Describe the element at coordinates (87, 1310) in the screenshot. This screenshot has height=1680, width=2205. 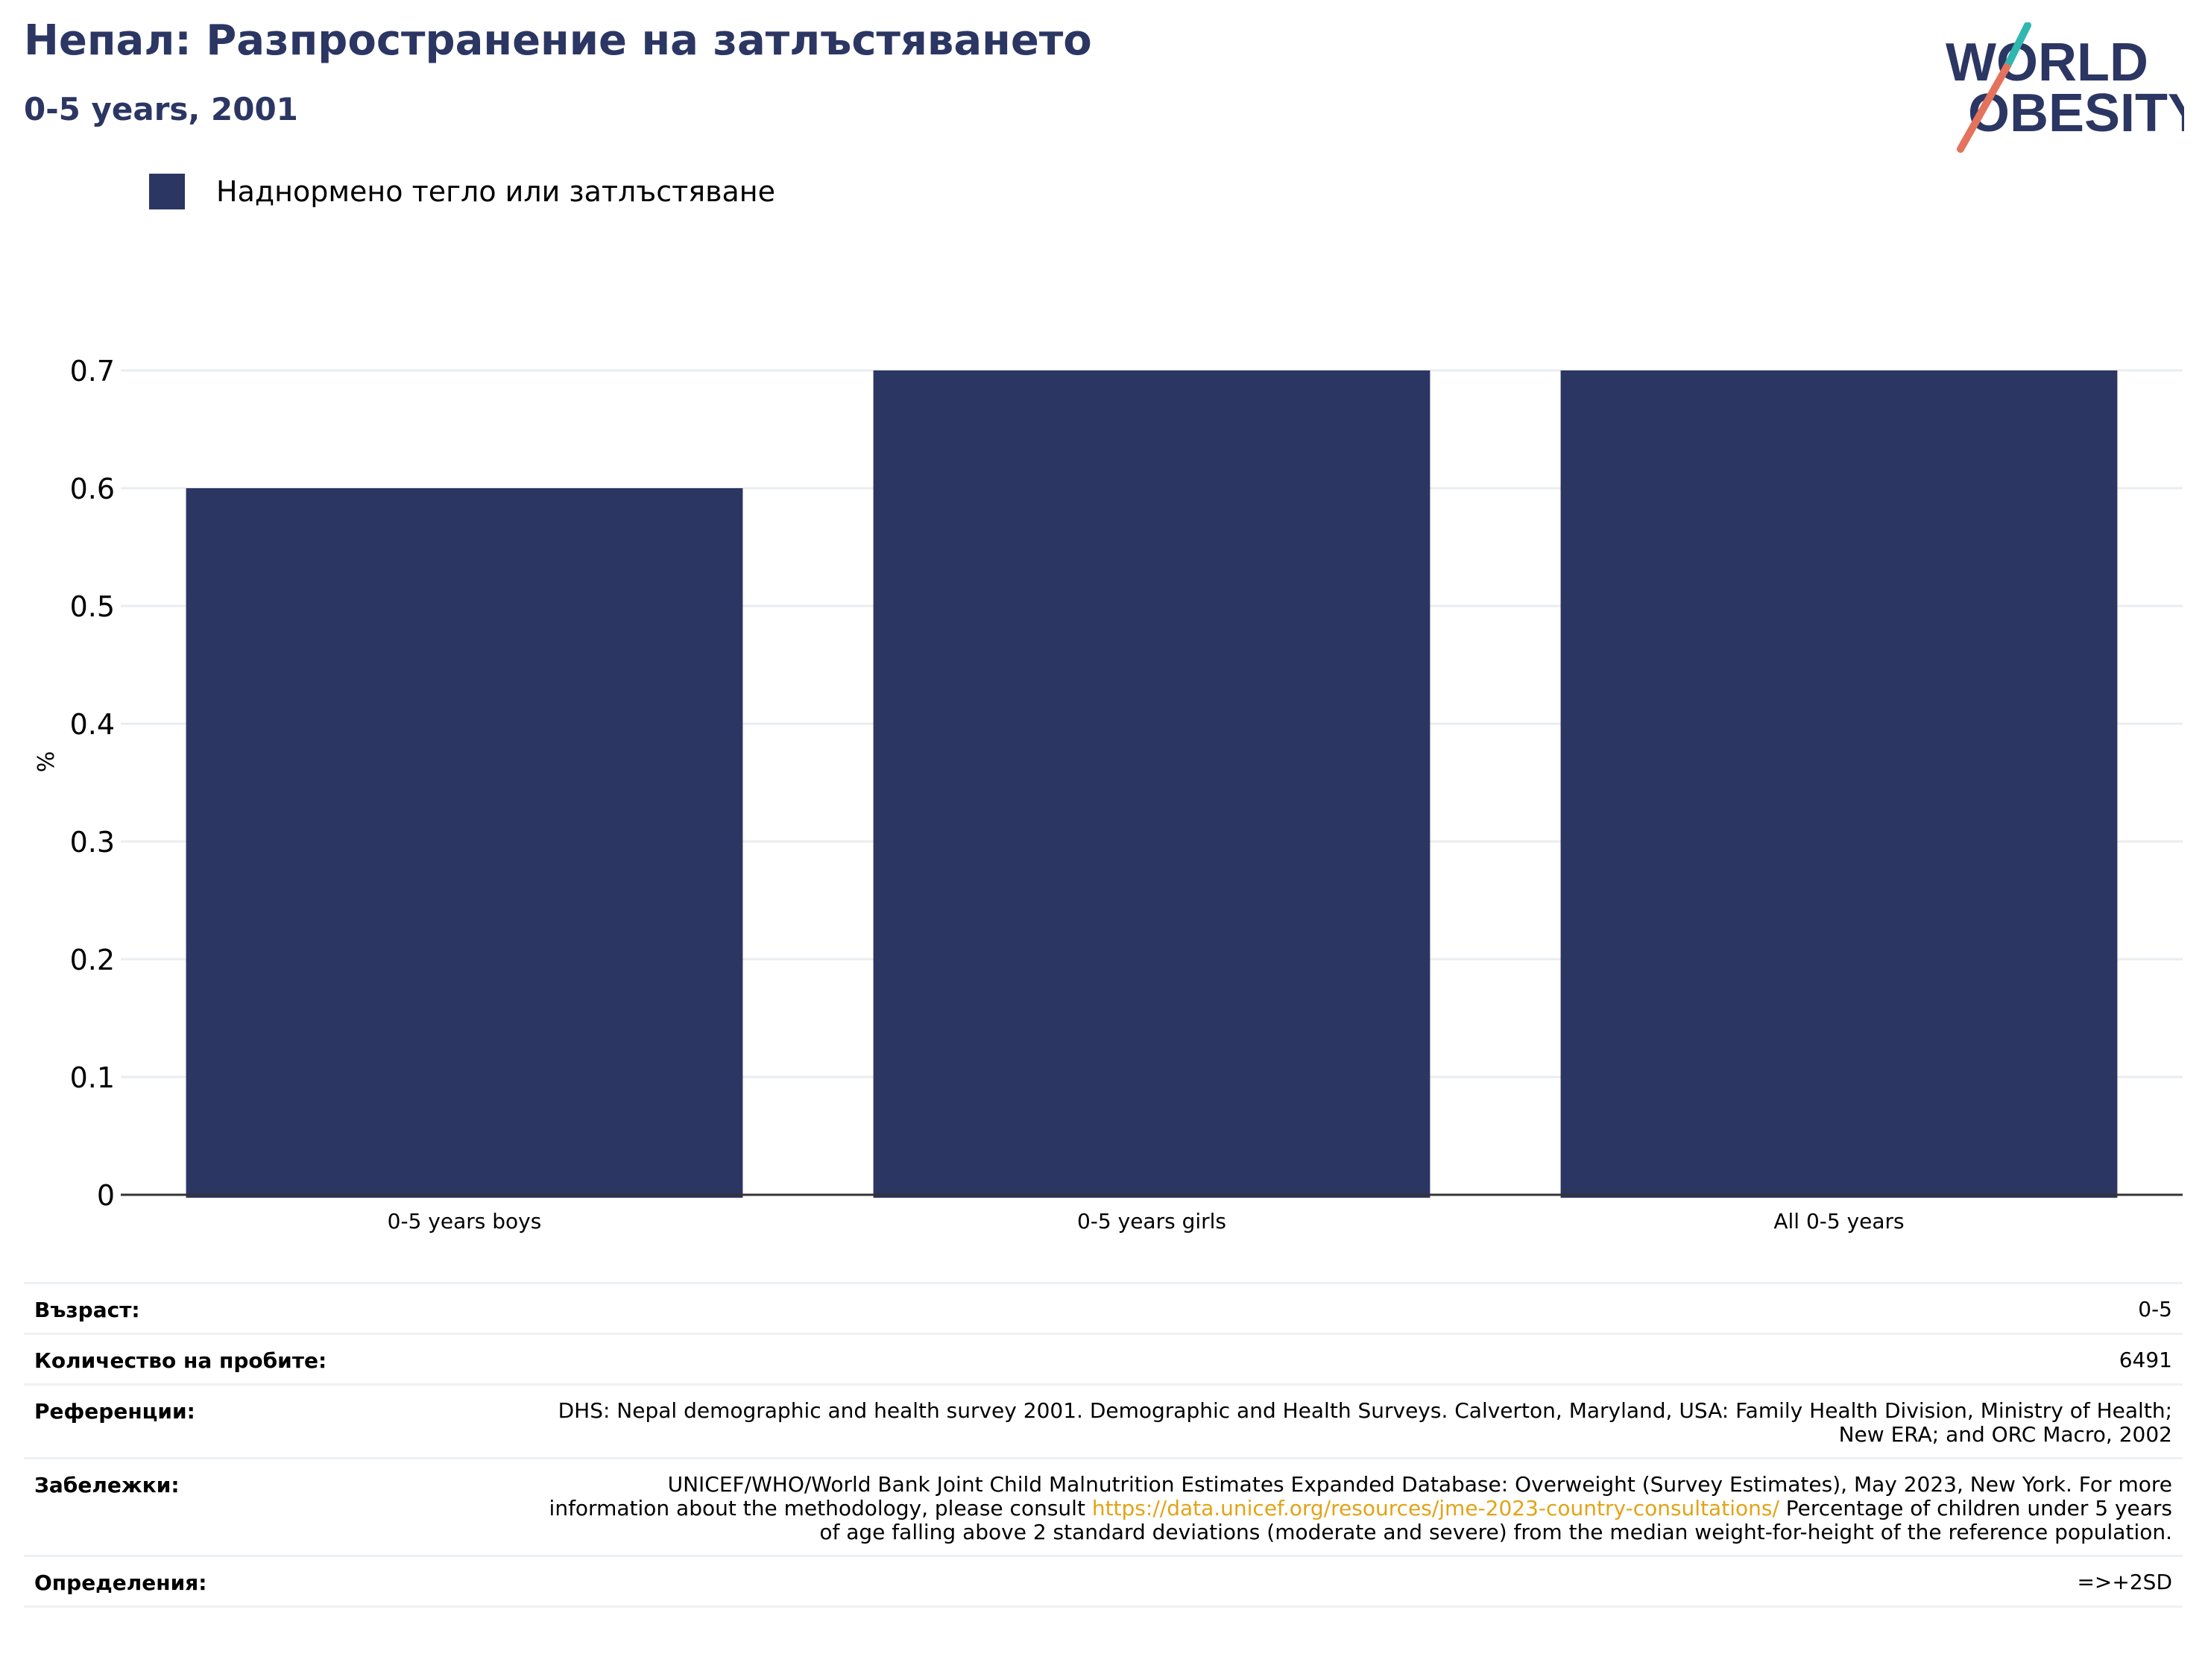
I see `age-key: Възраст:` at that location.